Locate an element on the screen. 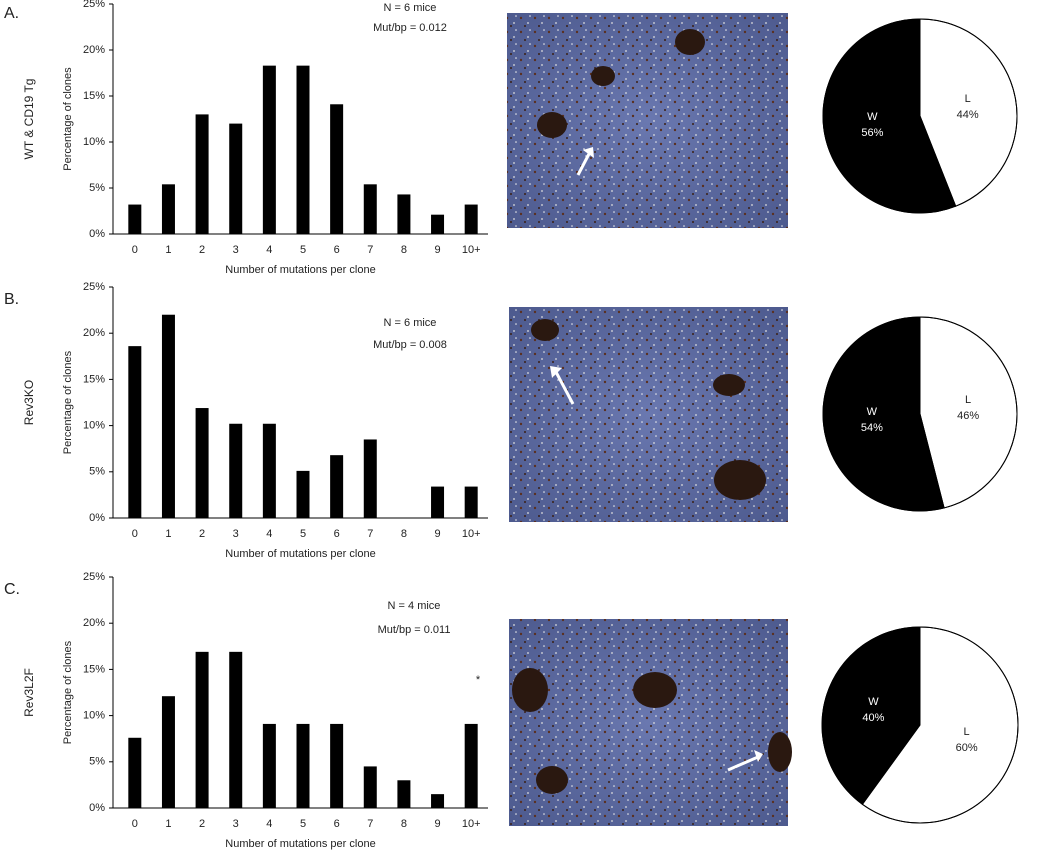  panel-label: A. is located at coordinates (11, 13).